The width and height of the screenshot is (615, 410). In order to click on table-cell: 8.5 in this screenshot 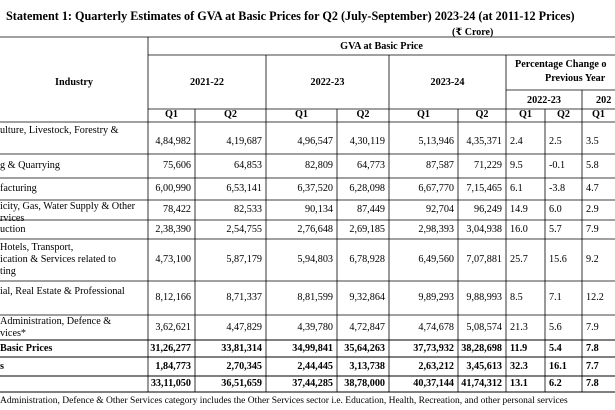, I will do `click(516, 297)`.